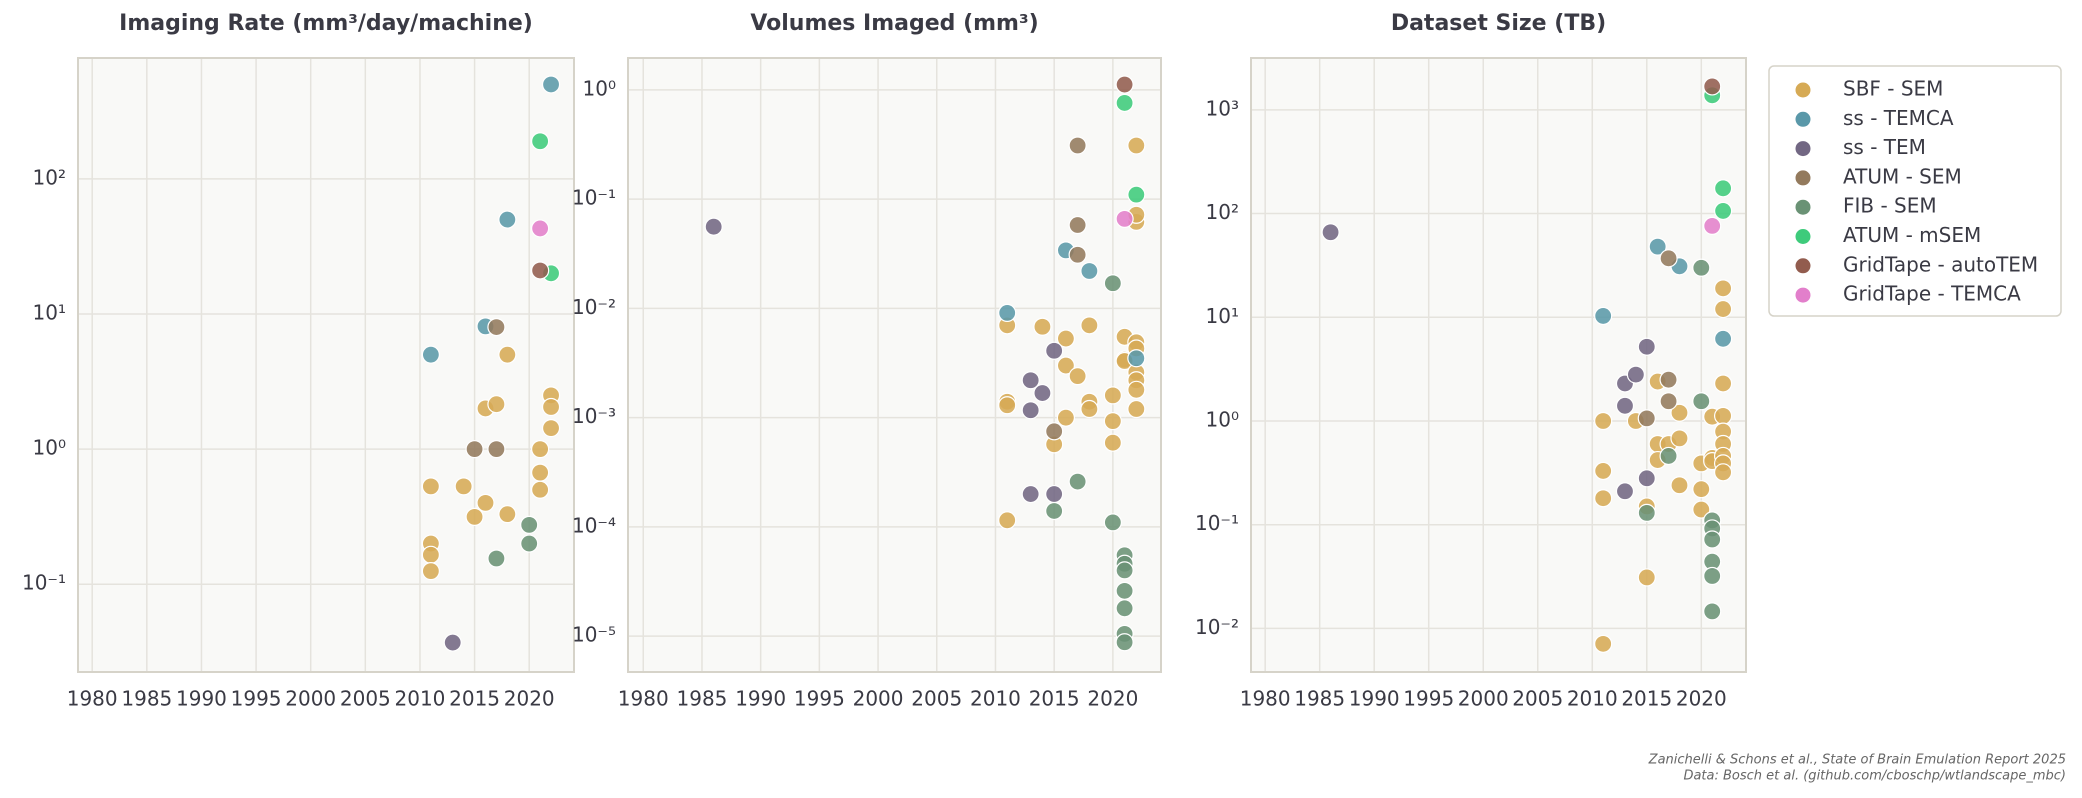 The height and width of the screenshot is (798, 2082). What do you see at coordinates (594, 525) in the screenshot?
I see `y-tick-label: 10⁻⁴` at bounding box center [594, 525].